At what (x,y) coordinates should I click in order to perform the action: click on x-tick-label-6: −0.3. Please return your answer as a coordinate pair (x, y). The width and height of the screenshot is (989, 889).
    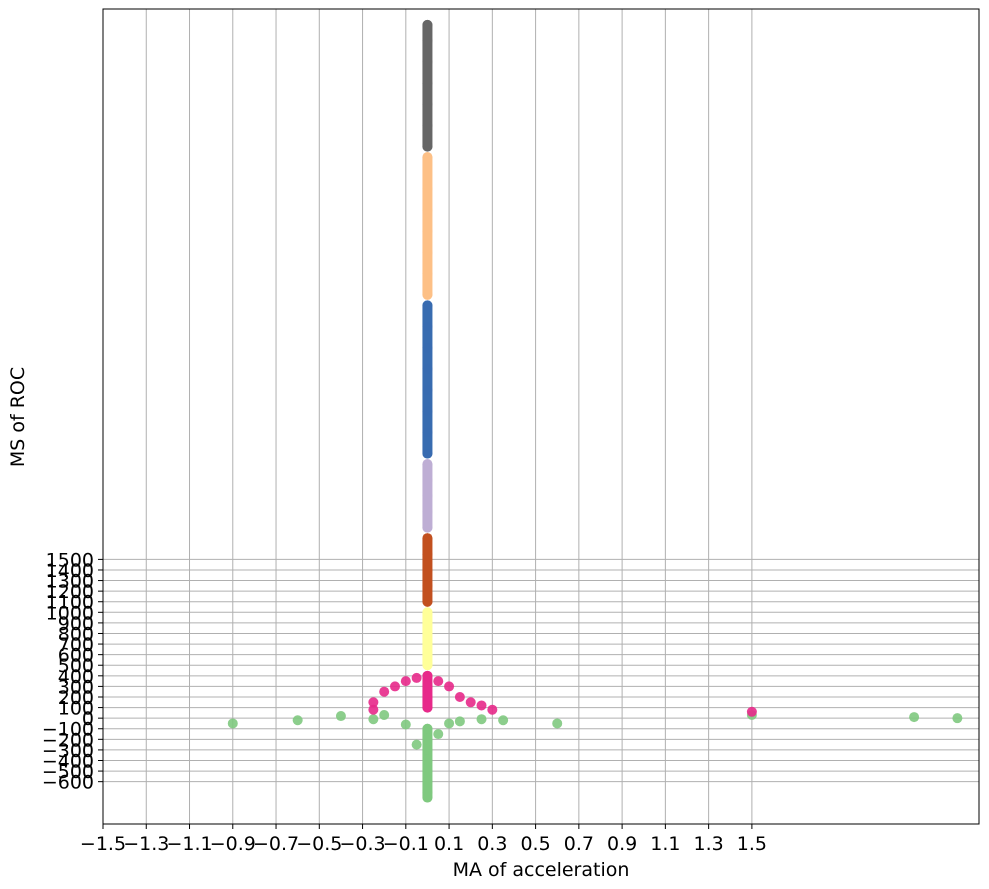
    Looking at the image, I should click on (362, 844).